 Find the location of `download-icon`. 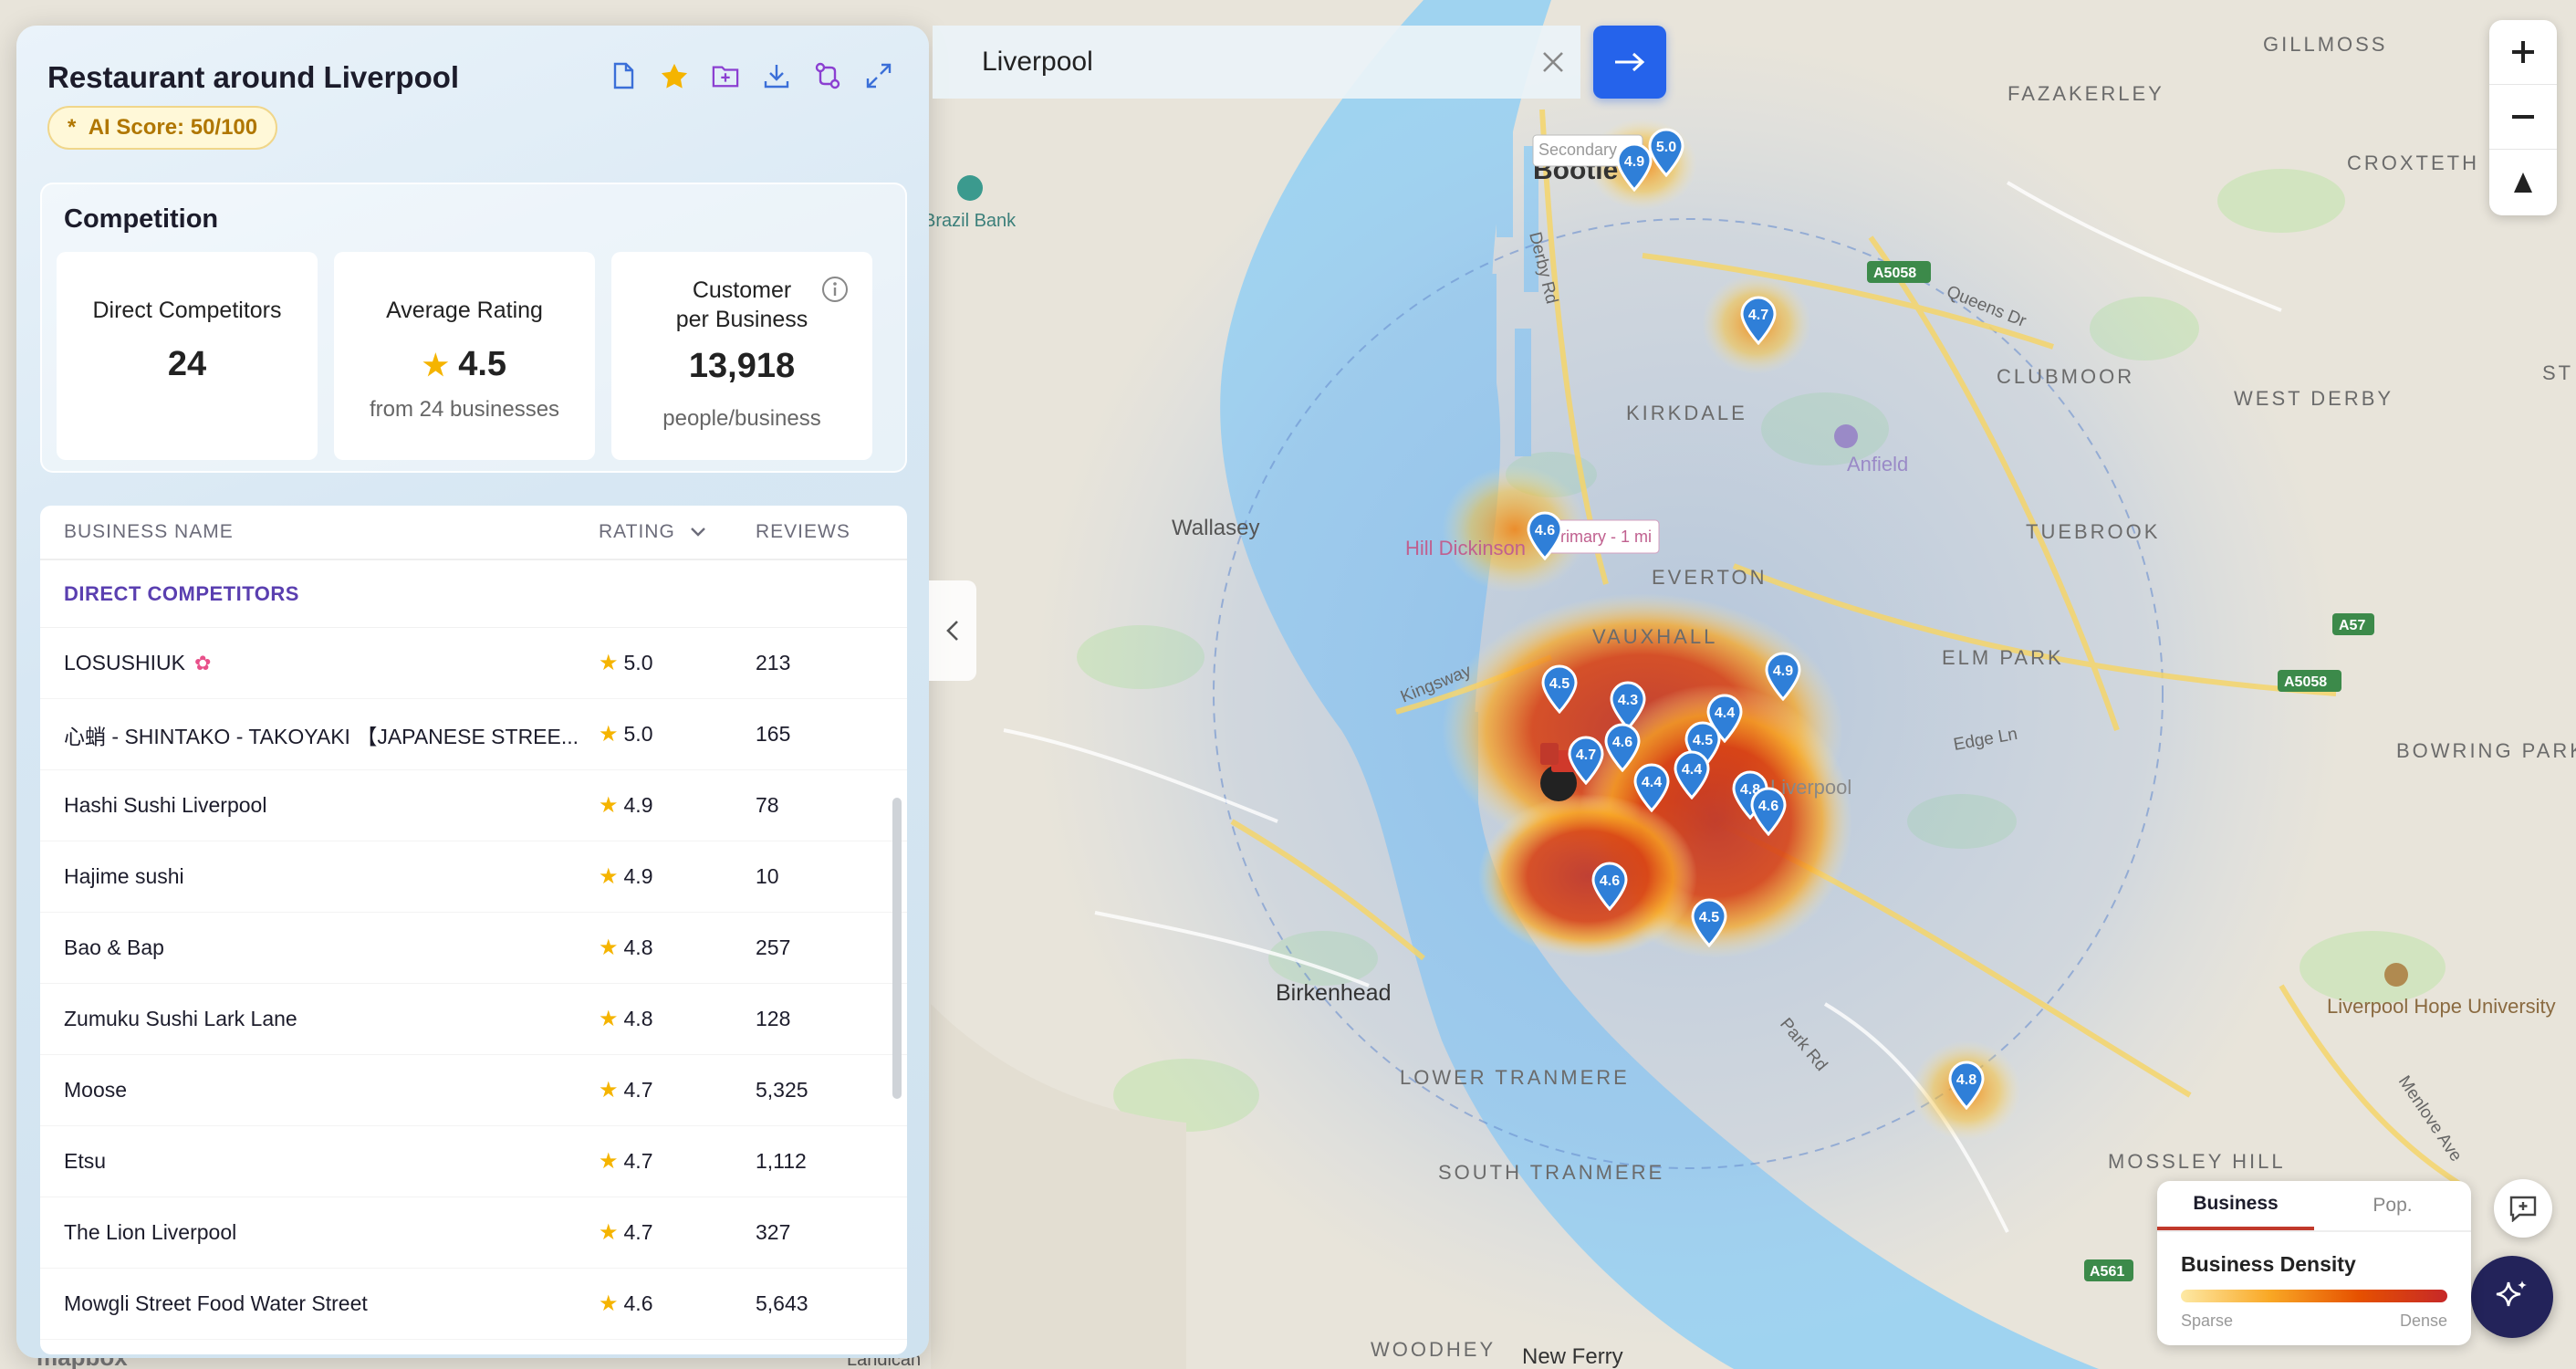

download-icon is located at coordinates (776, 75).